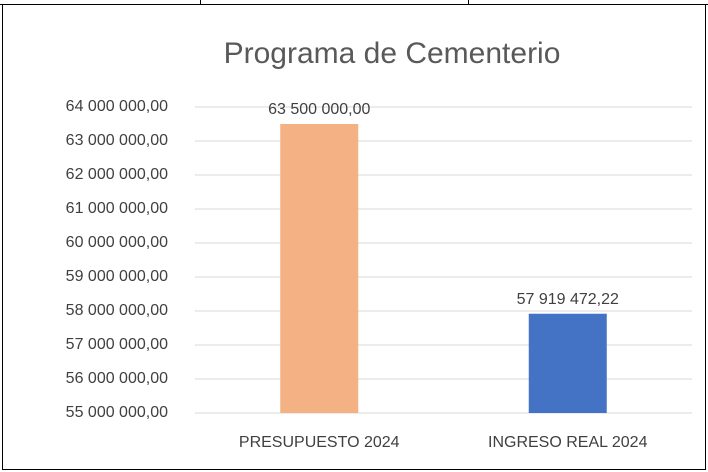 The height and width of the screenshot is (472, 708). What do you see at coordinates (117, 174) in the screenshot?
I see `y-tick-label: 62 000 000,00` at bounding box center [117, 174].